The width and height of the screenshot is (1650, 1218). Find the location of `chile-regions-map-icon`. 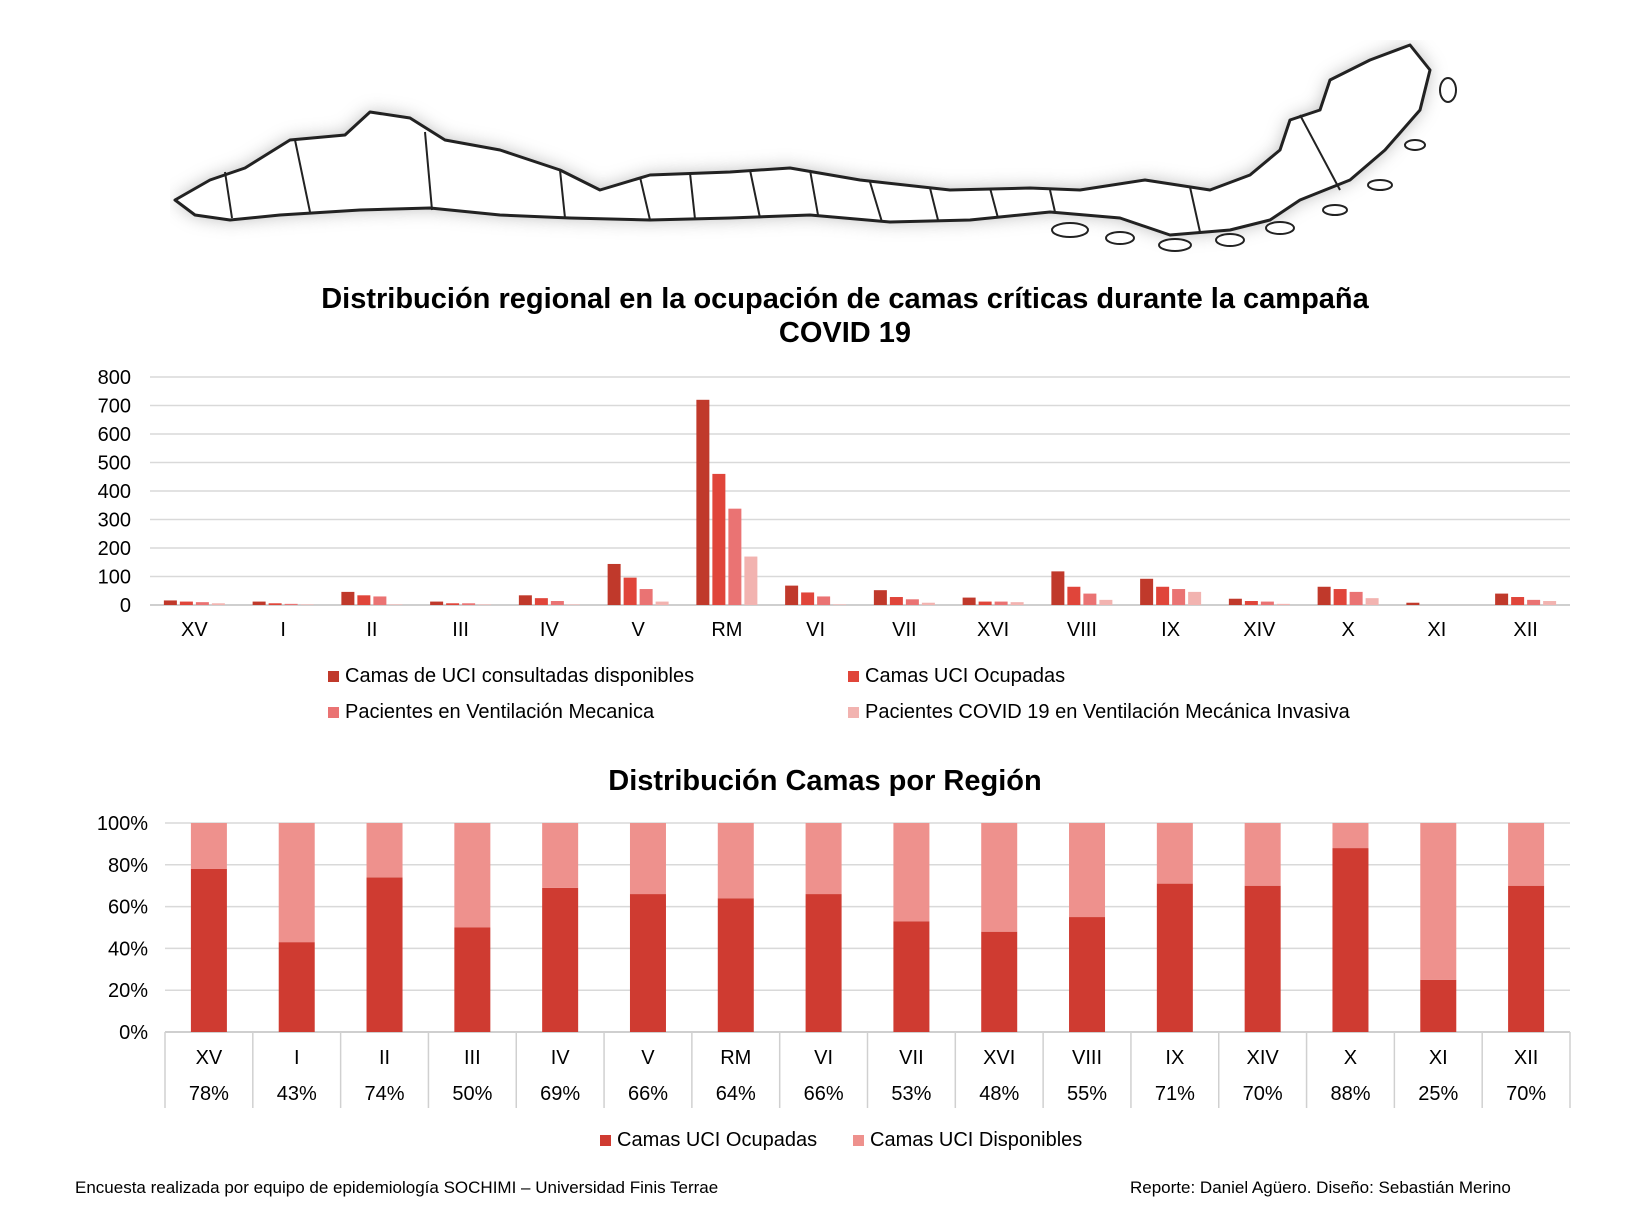

chile-regions-map-icon is located at coordinates (815, 147).